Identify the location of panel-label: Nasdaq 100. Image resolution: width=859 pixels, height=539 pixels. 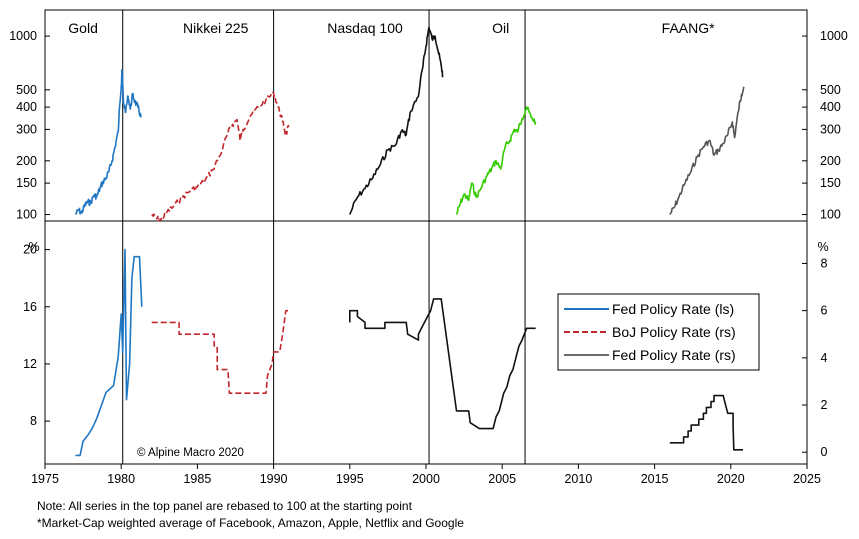
(365, 28).